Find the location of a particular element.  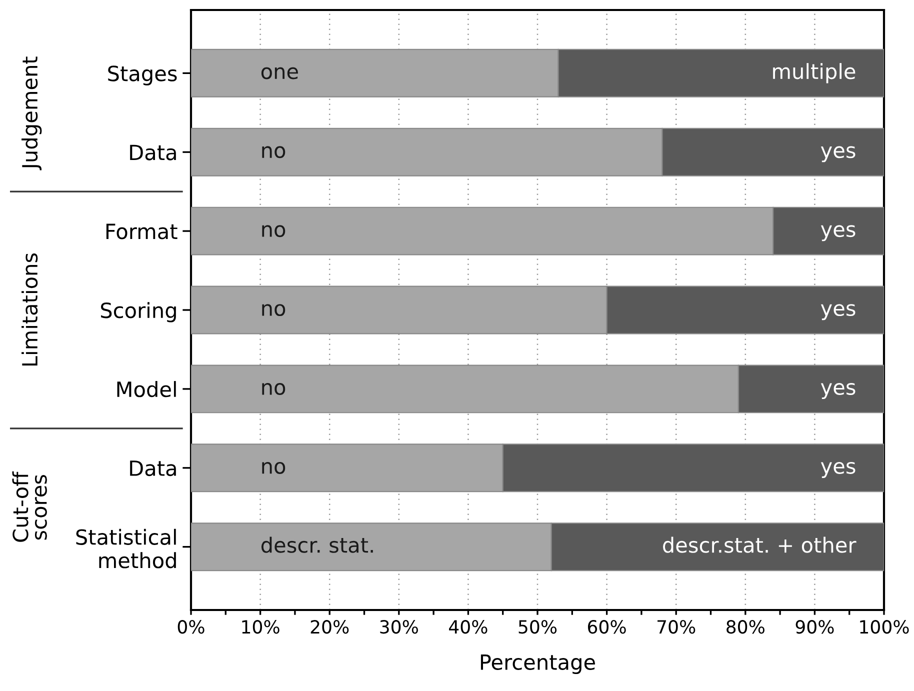

text: Limitations is located at coordinates (30, 309).